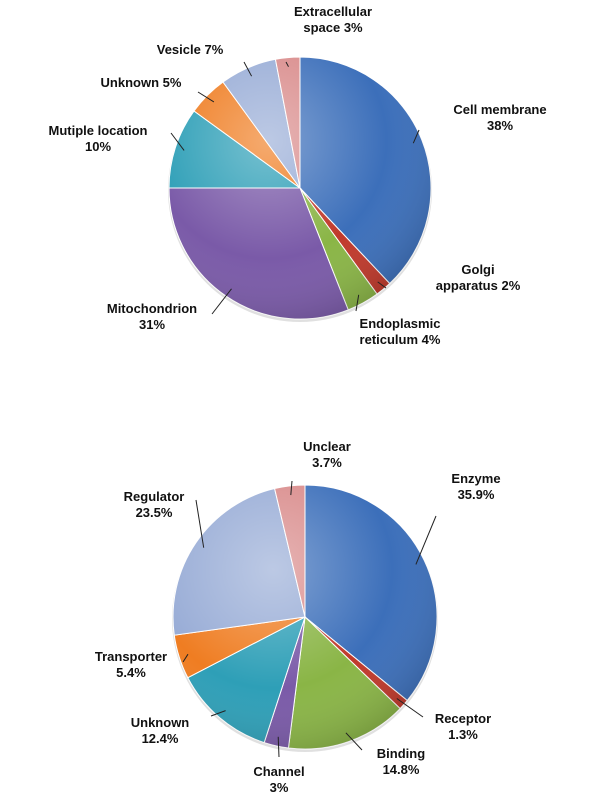  I want to click on leader-line-golgi, so click(382, 285).